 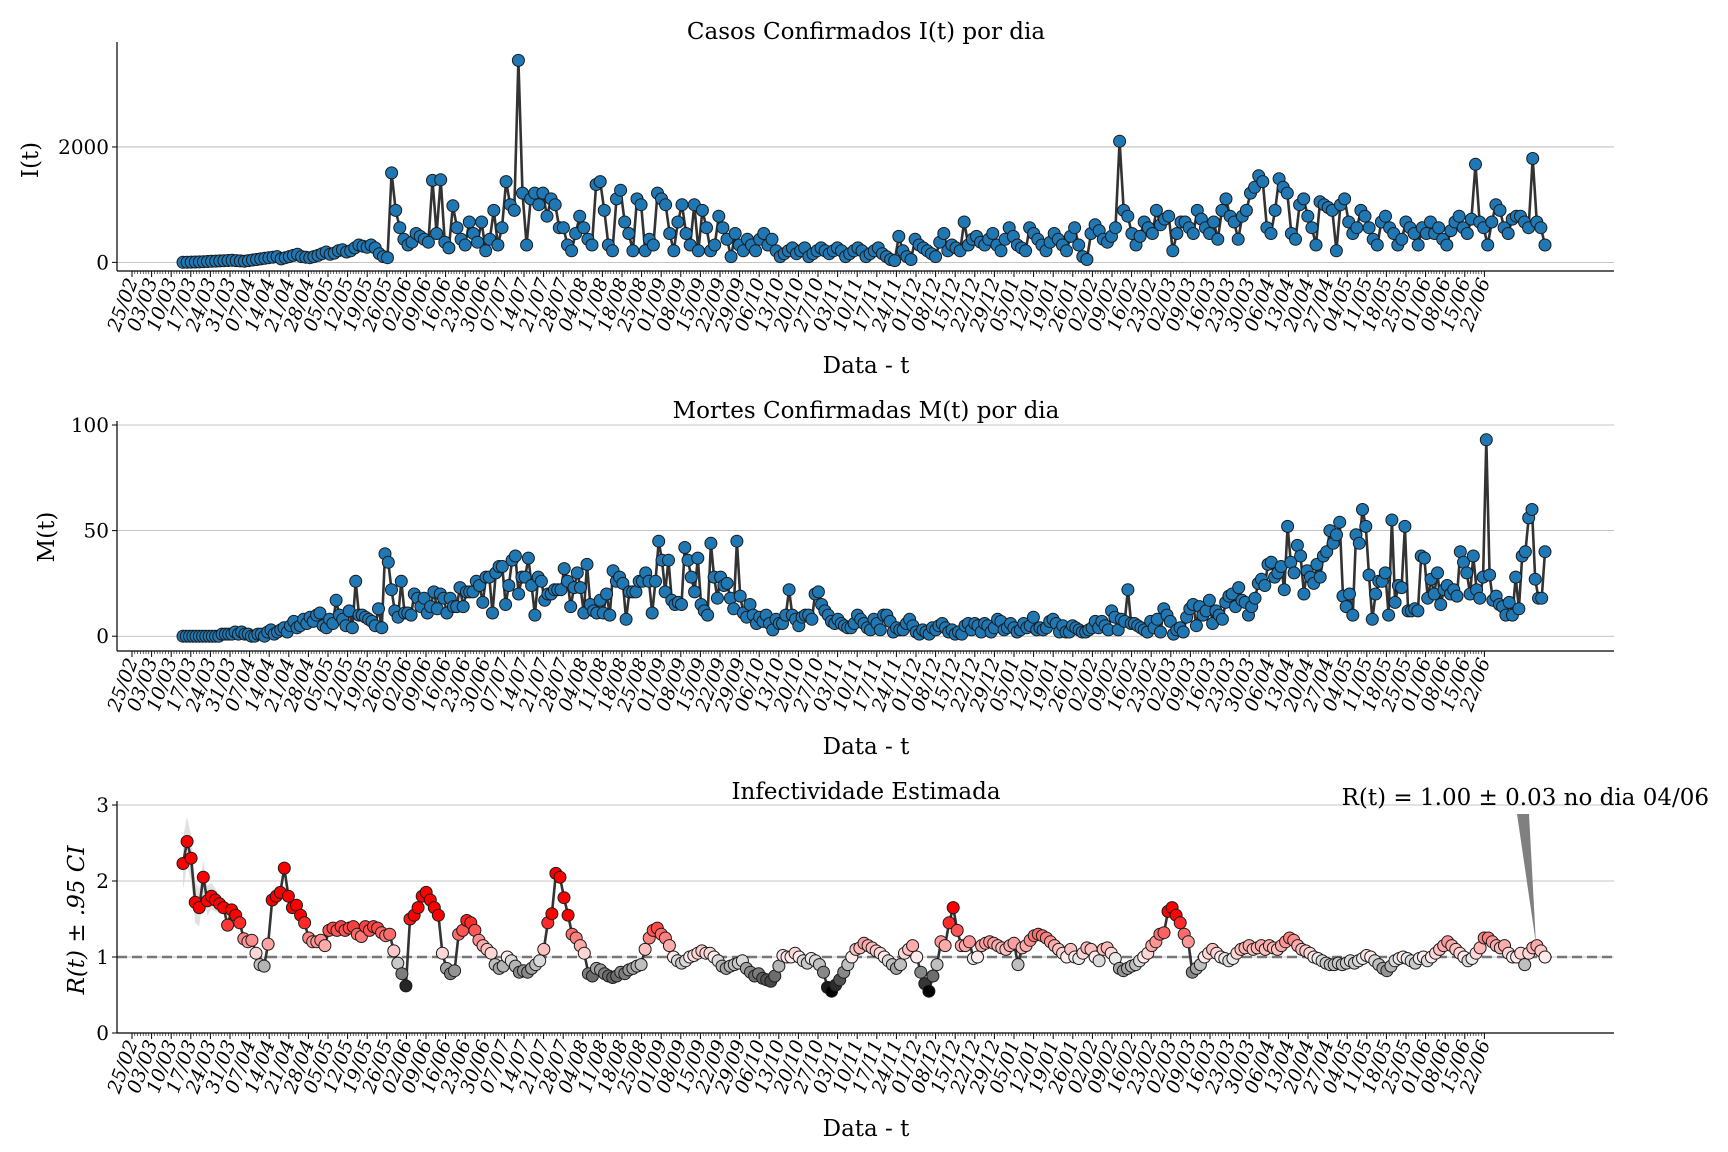 What do you see at coordinates (102, 636) in the screenshot?
I see `y-tick-label: 0` at bounding box center [102, 636].